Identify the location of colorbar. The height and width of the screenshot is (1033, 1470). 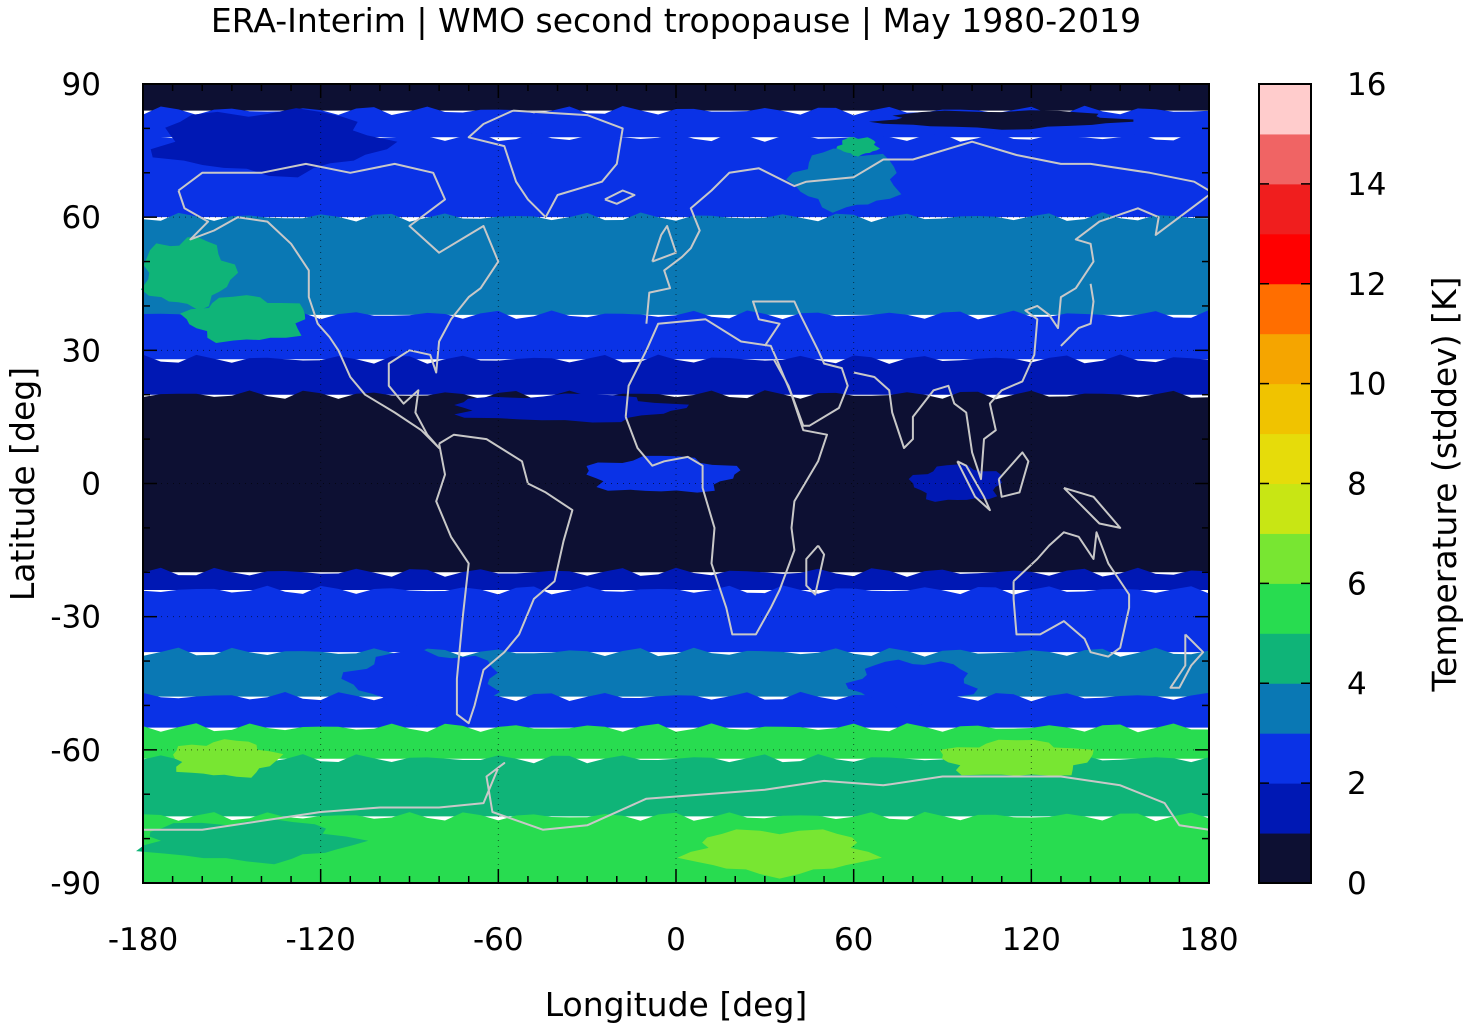
(1285, 483).